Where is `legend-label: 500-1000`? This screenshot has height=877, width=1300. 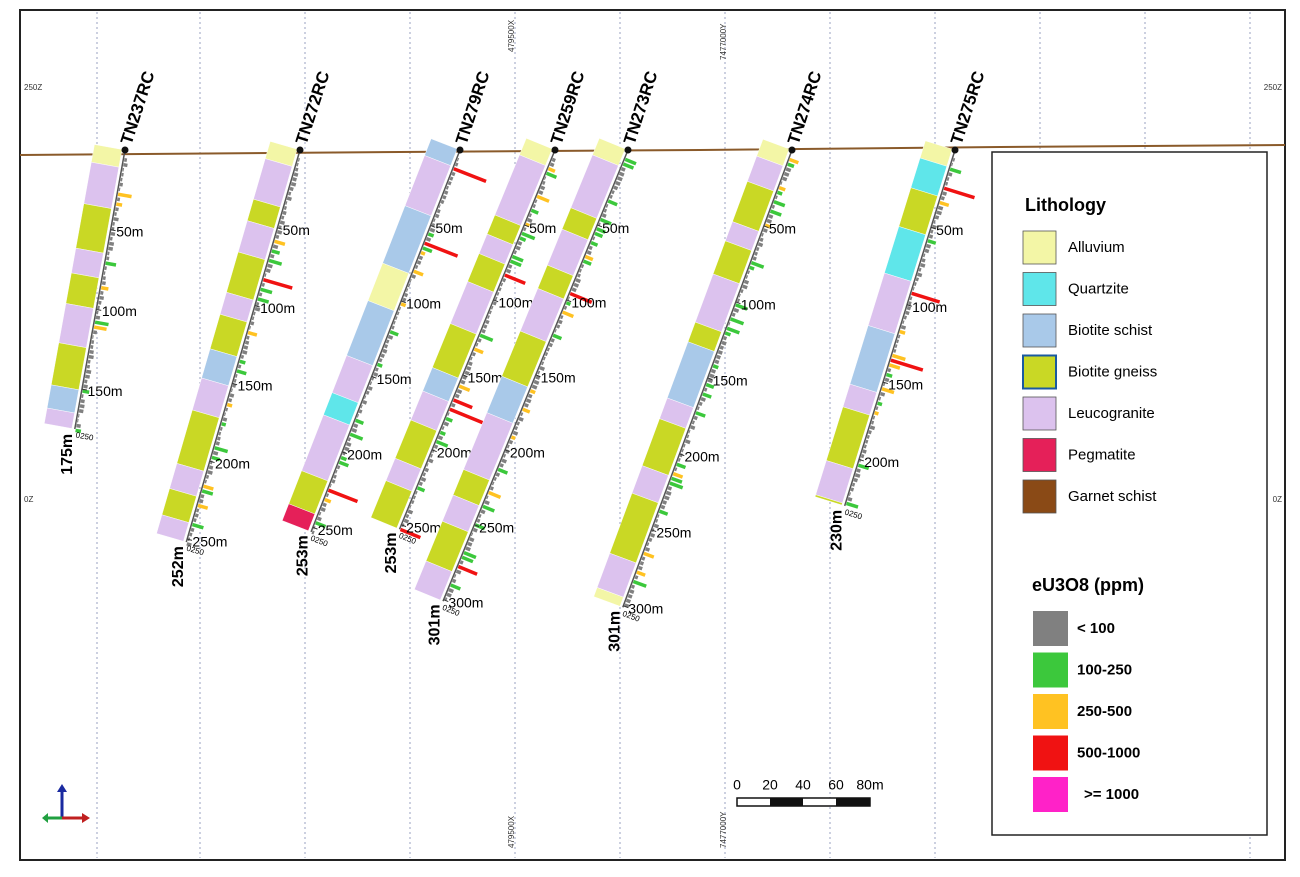 legend-label: 500-1000 is located at coordinates (1108, 752).